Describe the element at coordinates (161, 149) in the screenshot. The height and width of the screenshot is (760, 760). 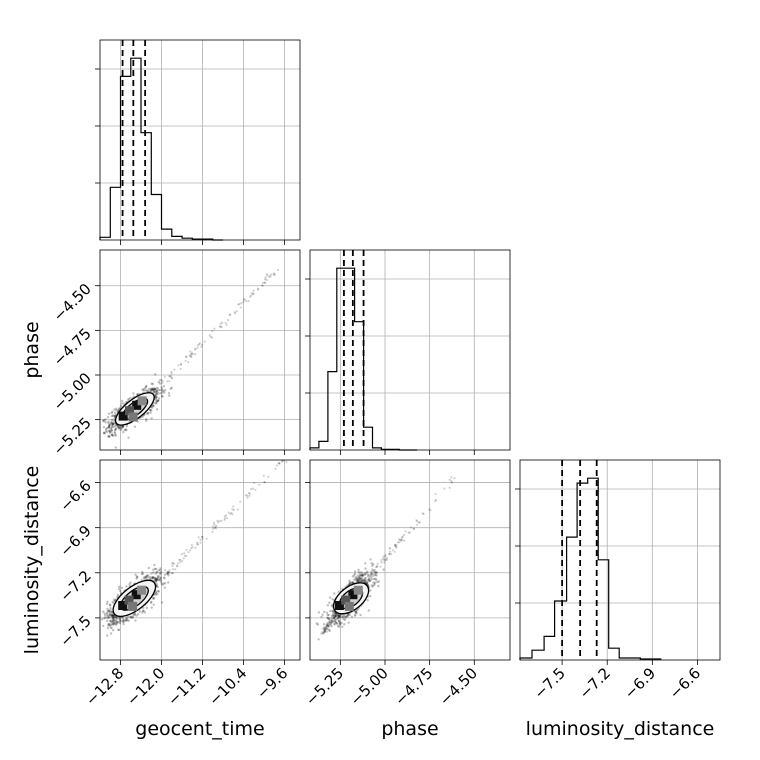
I see `hist-geocent_time-step` at that location.